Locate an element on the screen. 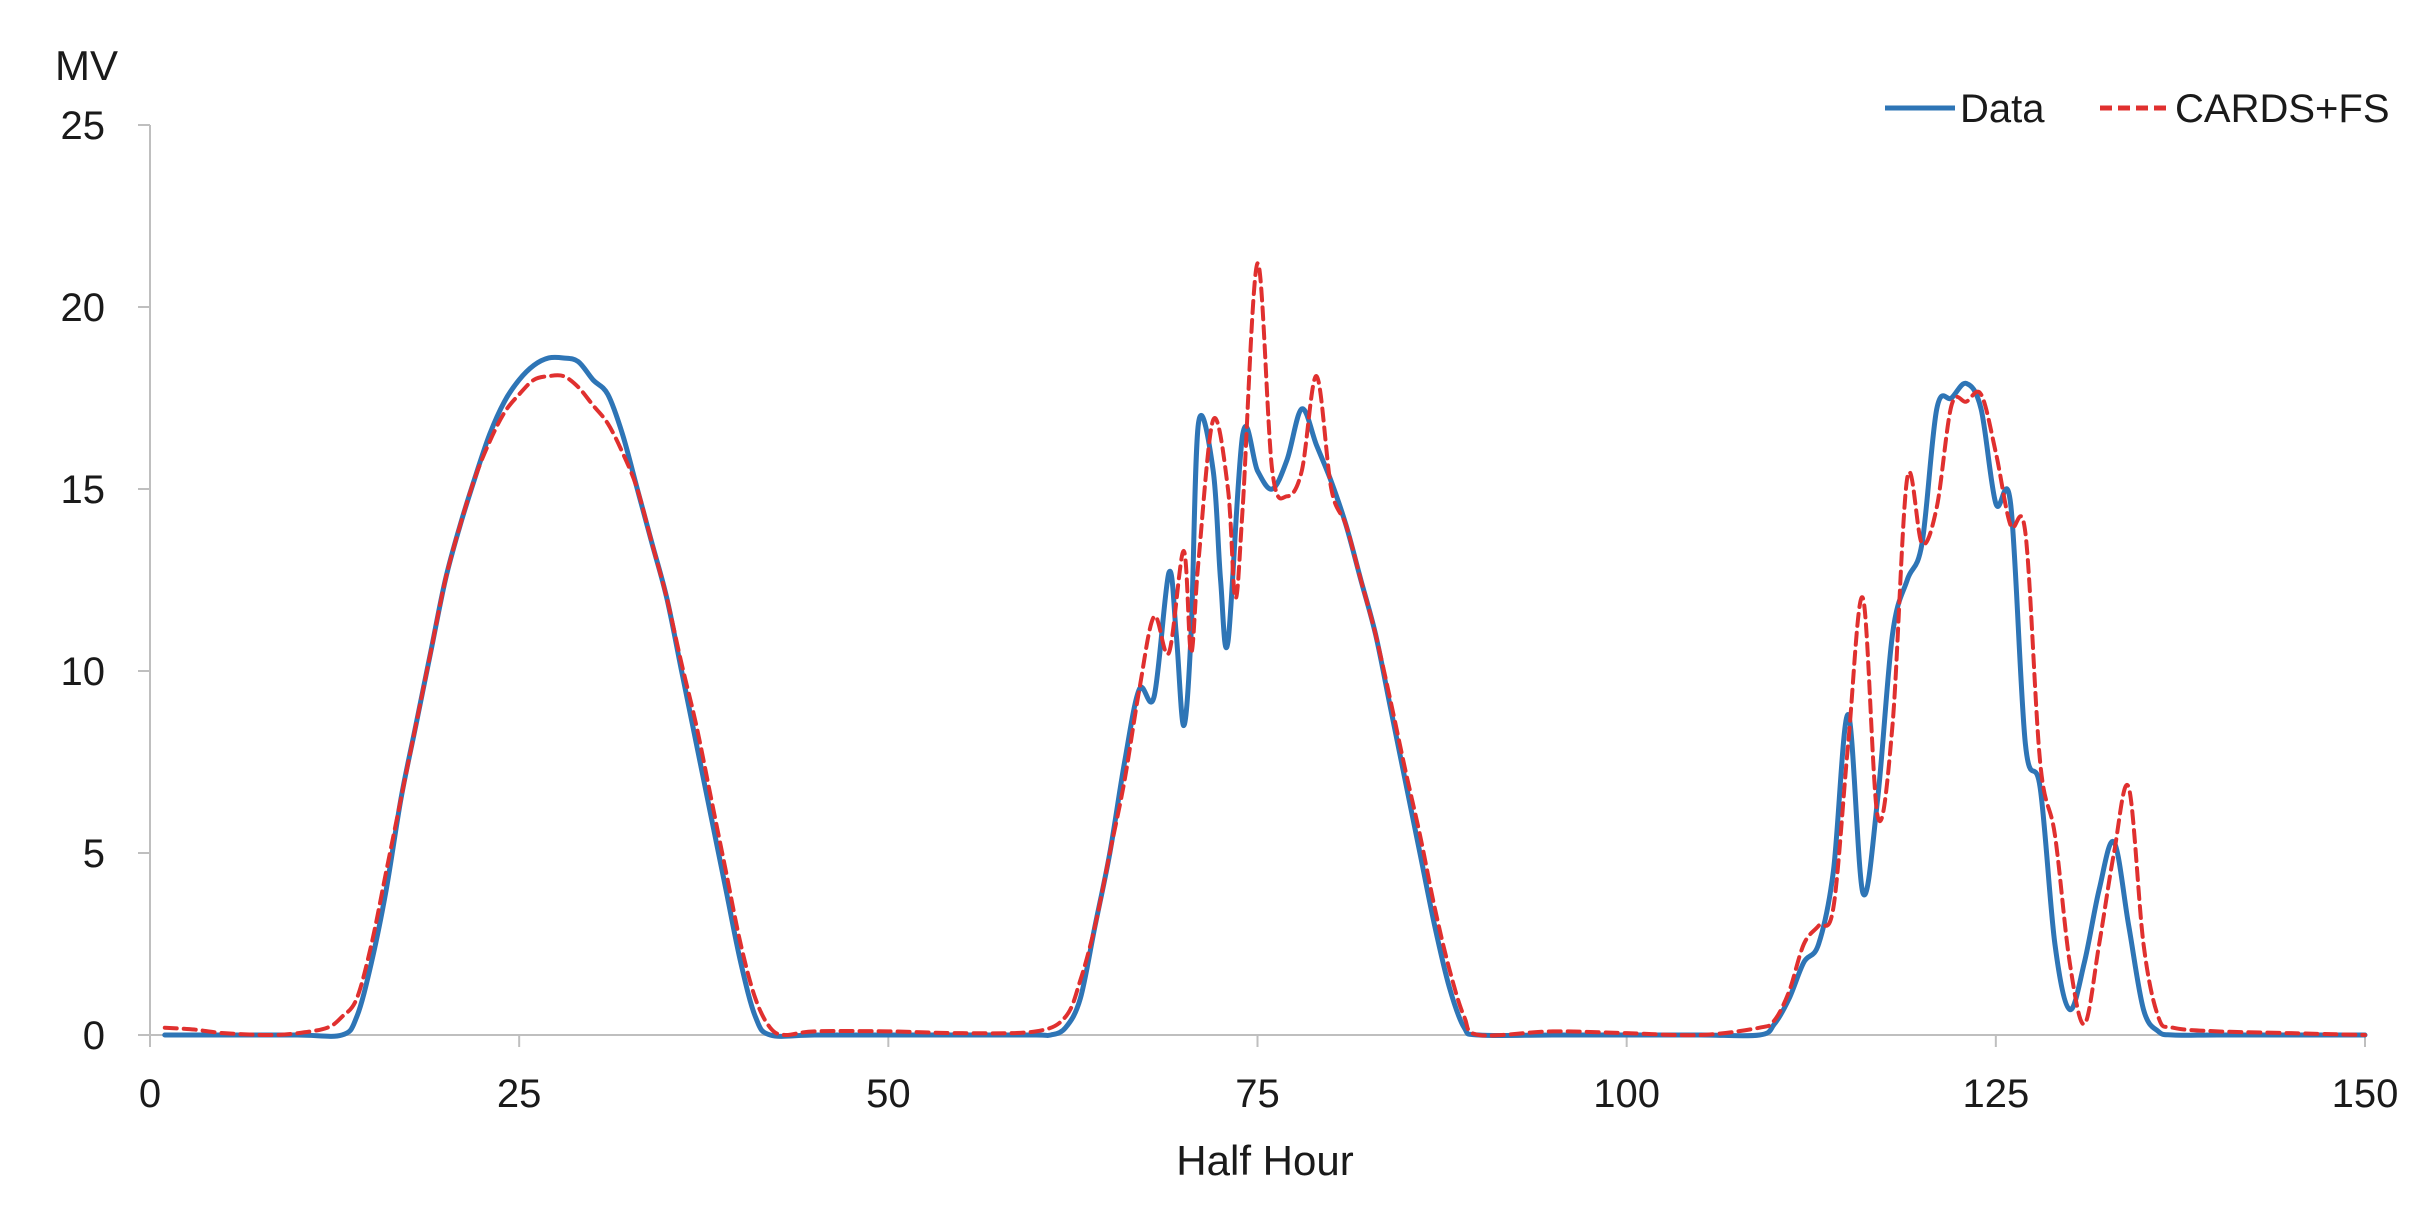 This screenshot has height=1219, width=2422. x-tick-label: 75 is located at coordinates (1257, 1094).